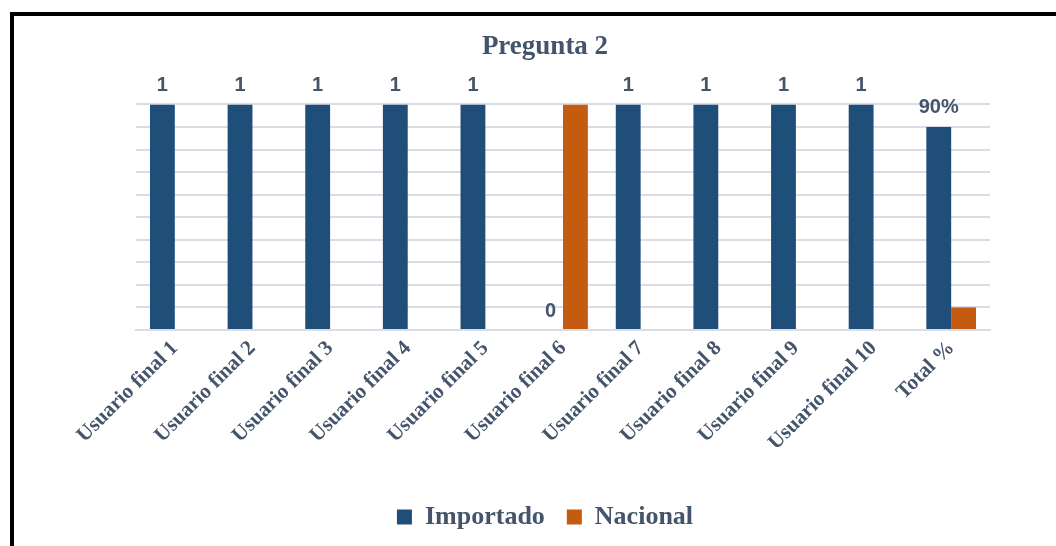 This screenshot has width=1056, height=546. I want to click on legend-label: Importado, so click(484, 515).